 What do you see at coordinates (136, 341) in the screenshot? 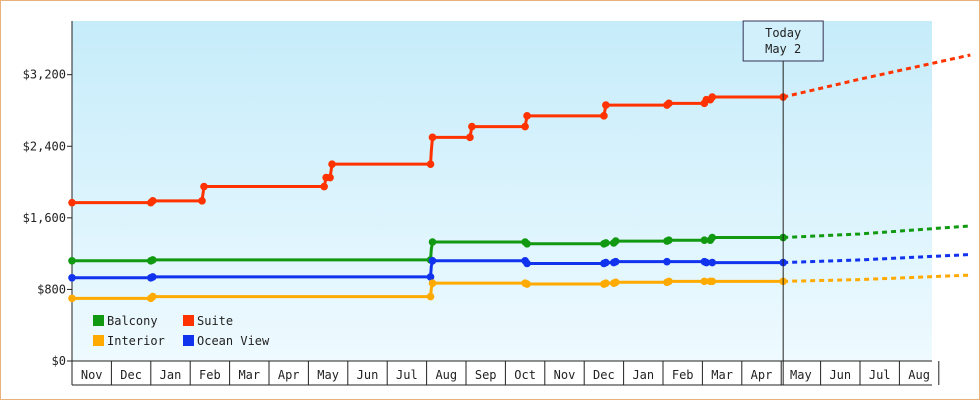
I see `legend-label: Interior` at bounding box center [136, 341].